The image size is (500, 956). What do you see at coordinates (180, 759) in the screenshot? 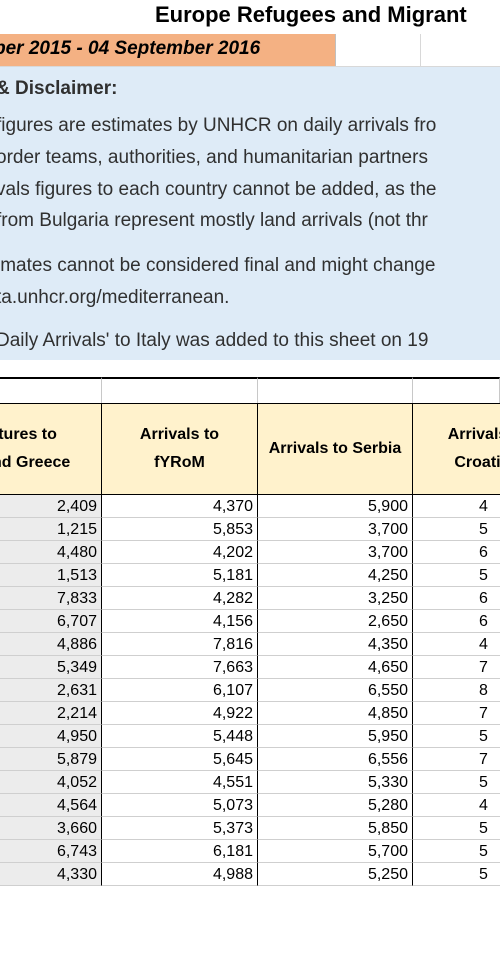
I see `table-cell: 5,645` at bounding box center [180, 759].